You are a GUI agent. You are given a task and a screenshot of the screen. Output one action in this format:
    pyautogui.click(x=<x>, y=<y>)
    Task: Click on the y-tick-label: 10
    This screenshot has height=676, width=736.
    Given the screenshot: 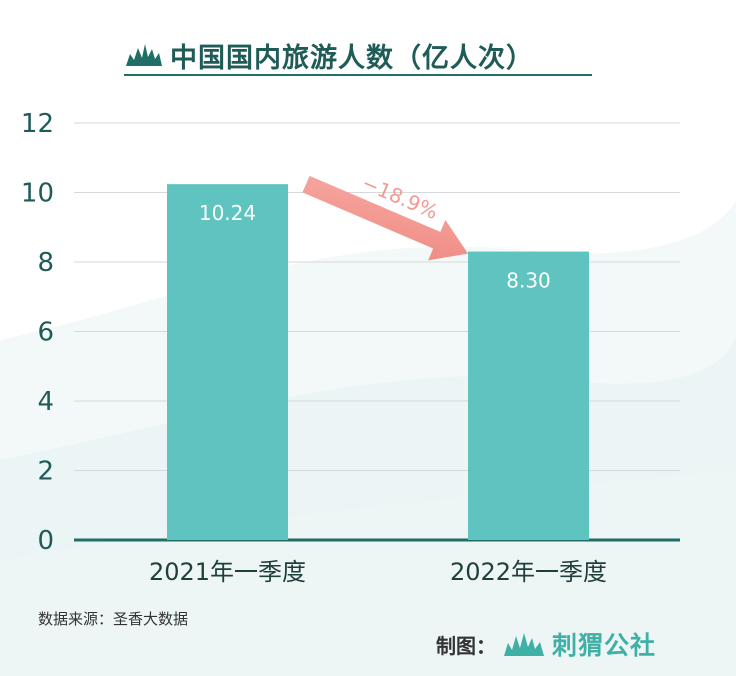 What is the action you would take?
    pyautogui.click(x=37, y=194)
    